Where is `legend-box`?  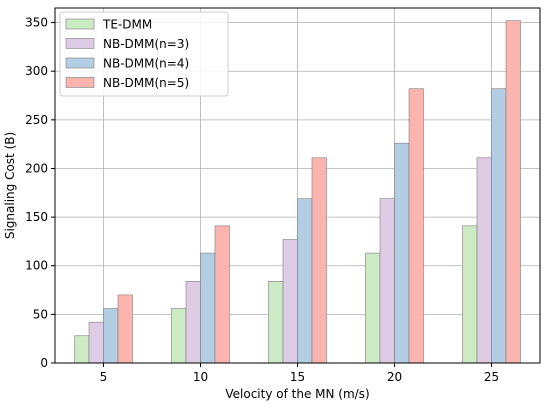 legend-box is located at coordinates (144, 54).